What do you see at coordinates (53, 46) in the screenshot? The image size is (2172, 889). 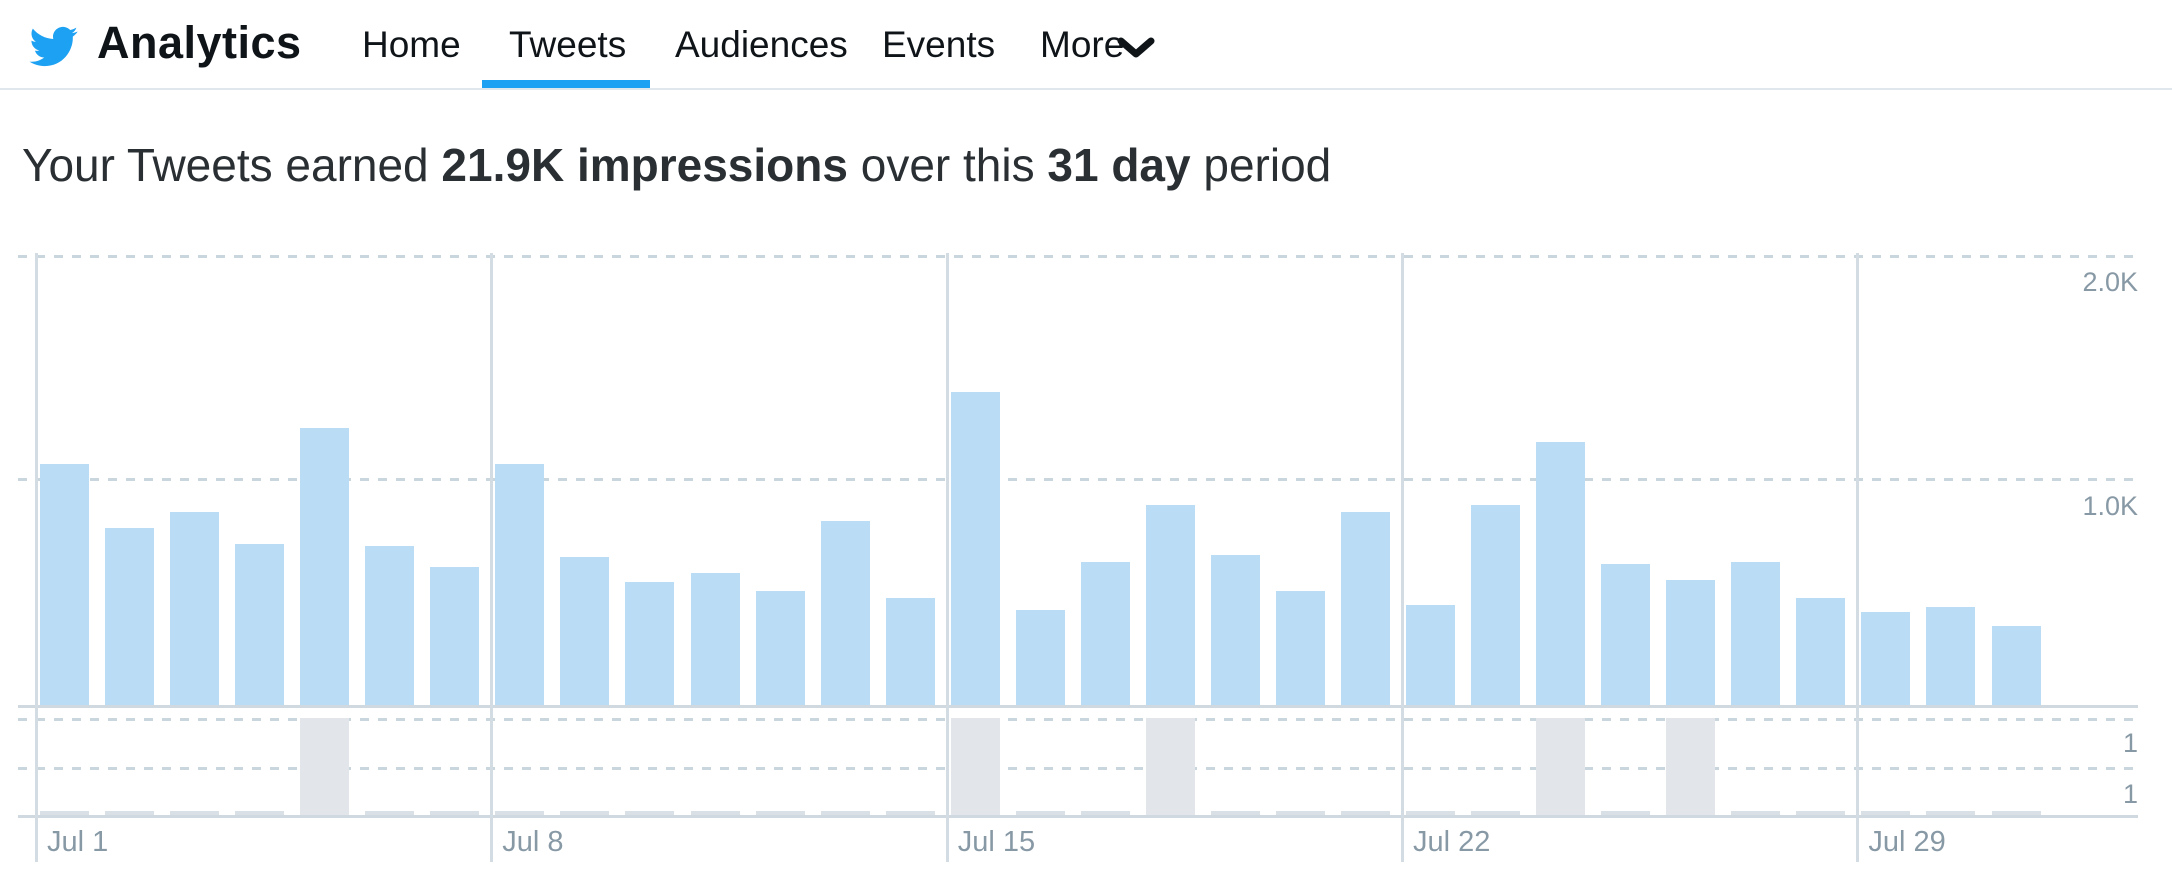 I see `twitter-bird-icon` at bounding box center [53, 46].